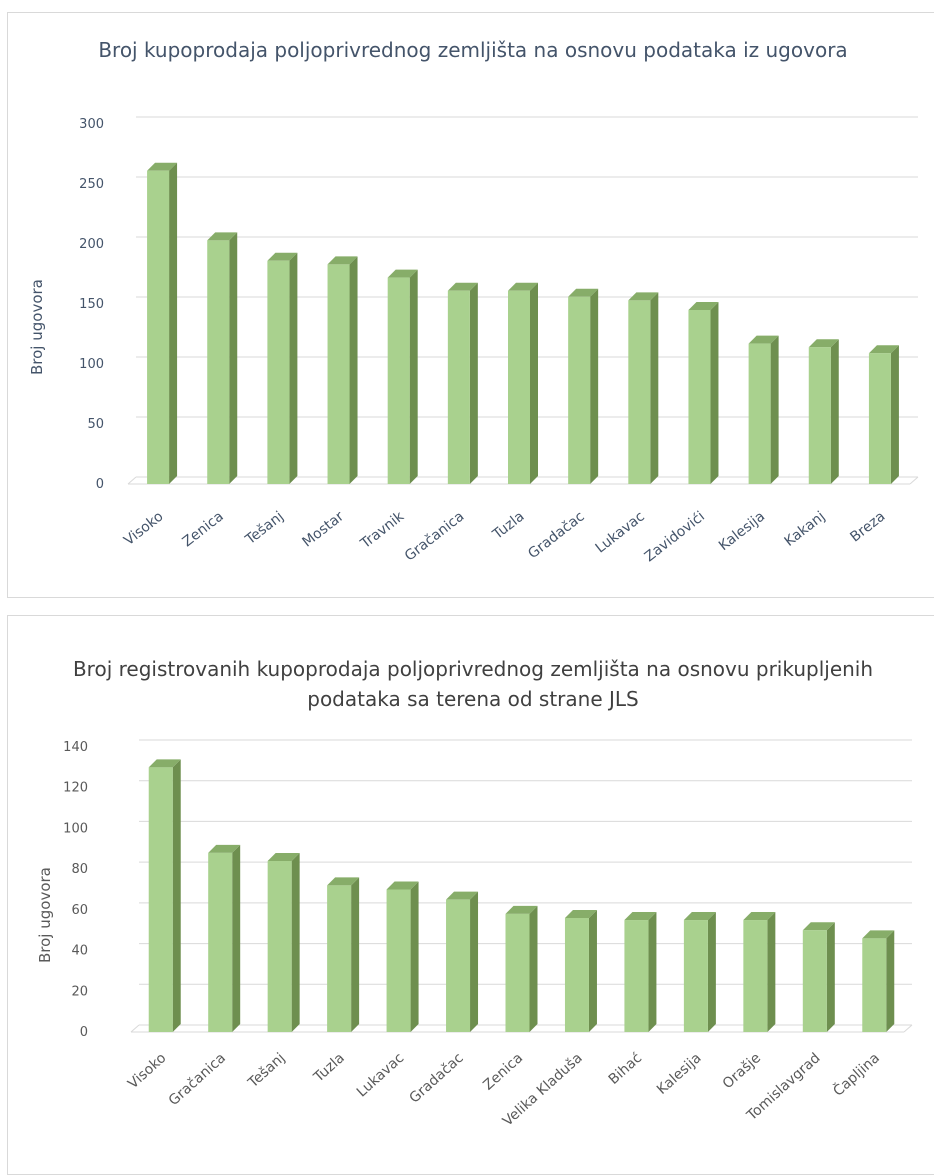  I want to click on x-tick-label: Mostar, so click(324, 529).